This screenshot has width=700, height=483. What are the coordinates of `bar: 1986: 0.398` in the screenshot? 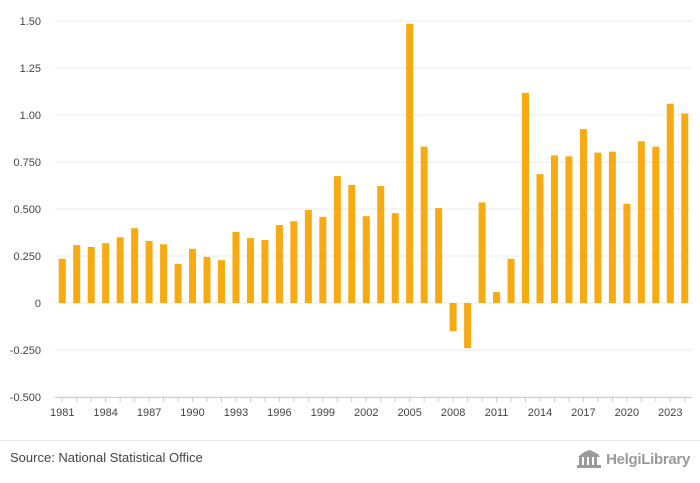 It's located at (135, 265).